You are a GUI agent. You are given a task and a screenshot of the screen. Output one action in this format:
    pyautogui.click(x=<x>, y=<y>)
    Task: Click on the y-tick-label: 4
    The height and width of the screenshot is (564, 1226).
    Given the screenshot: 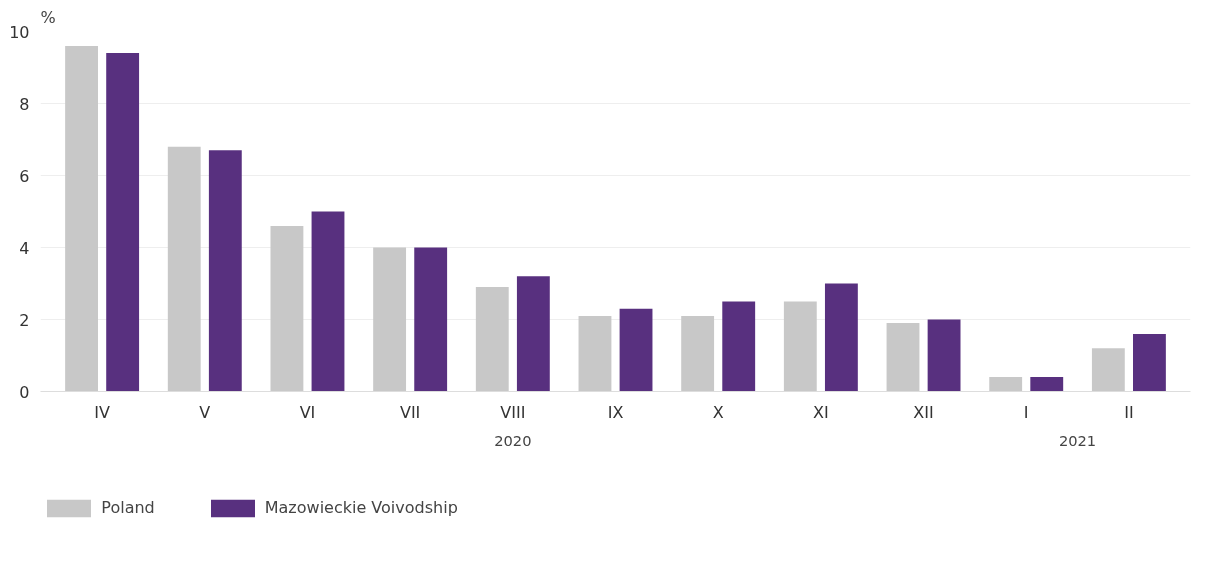 What is the action you would take?
    pyautogui.click(x=24, y=248)
    